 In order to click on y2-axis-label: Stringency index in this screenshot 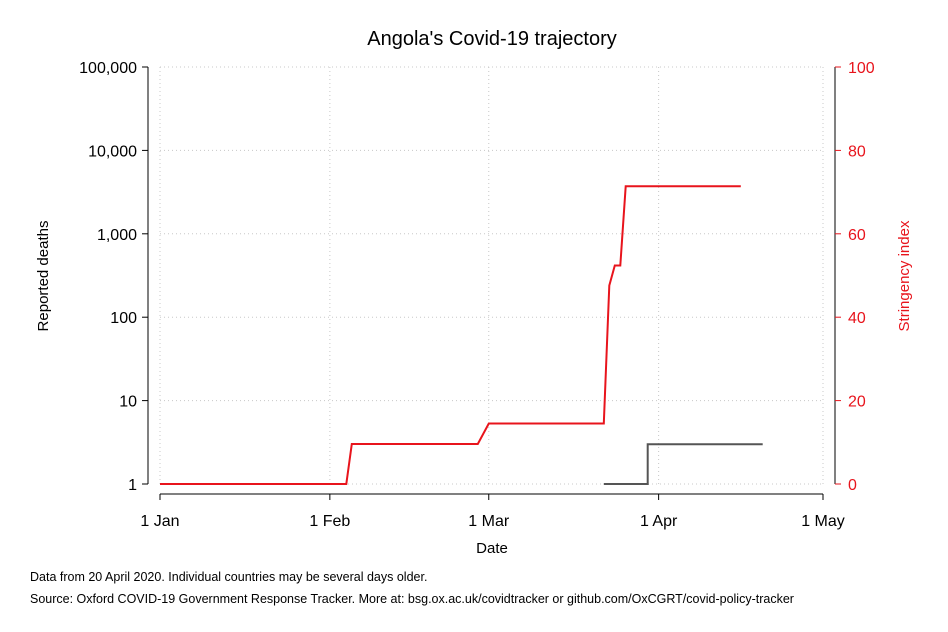, I will do `click(904, 275)`.